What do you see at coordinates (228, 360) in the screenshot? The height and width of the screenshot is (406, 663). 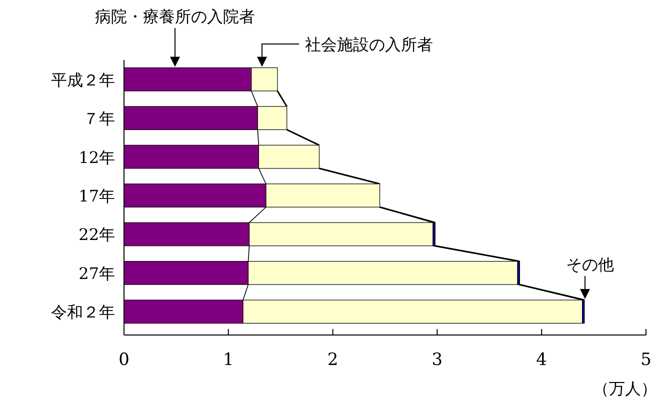 I see `x-tick-label: 1` at bounding box center [228, 360].